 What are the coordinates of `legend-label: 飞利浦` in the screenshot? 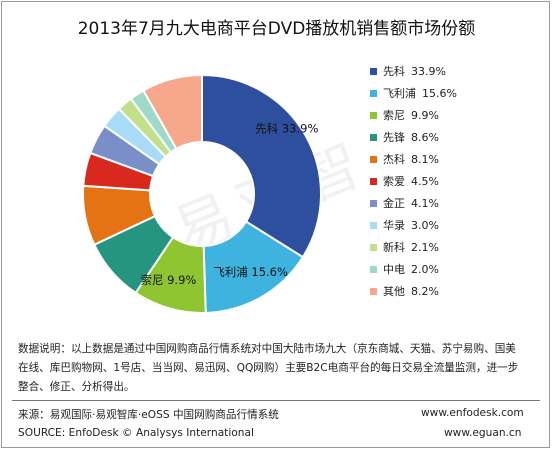 It's located at (399, 93).